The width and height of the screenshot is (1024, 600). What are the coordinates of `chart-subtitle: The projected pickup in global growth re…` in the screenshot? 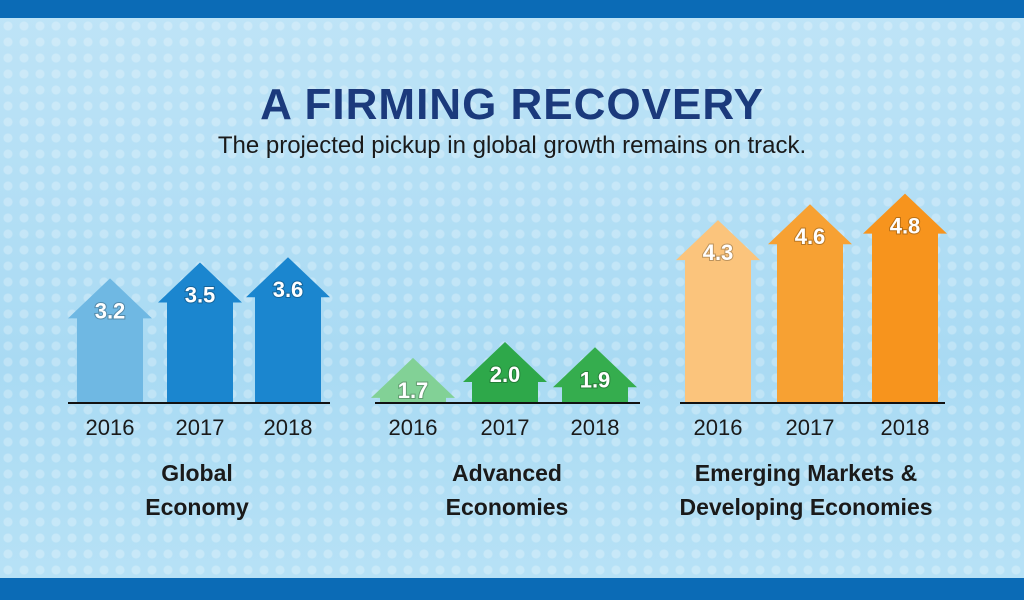 It's located at (512, 145).